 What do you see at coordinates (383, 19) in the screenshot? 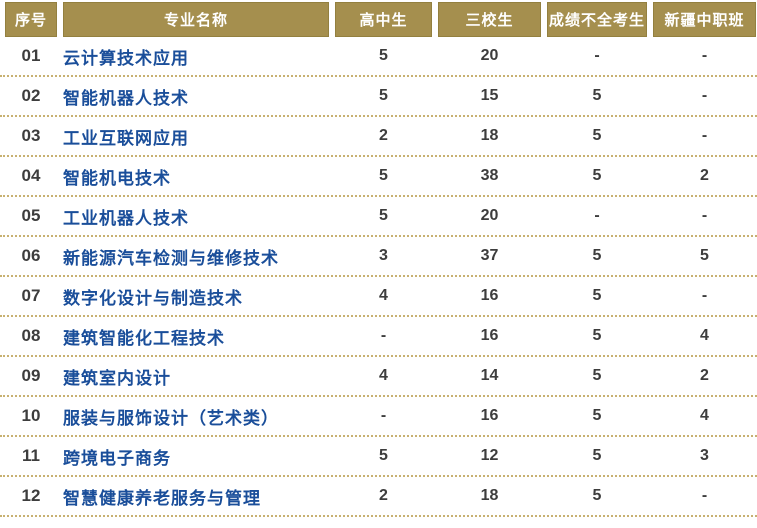
I see `column-header-high-school: 高中生` at bounding box center [383, 19].